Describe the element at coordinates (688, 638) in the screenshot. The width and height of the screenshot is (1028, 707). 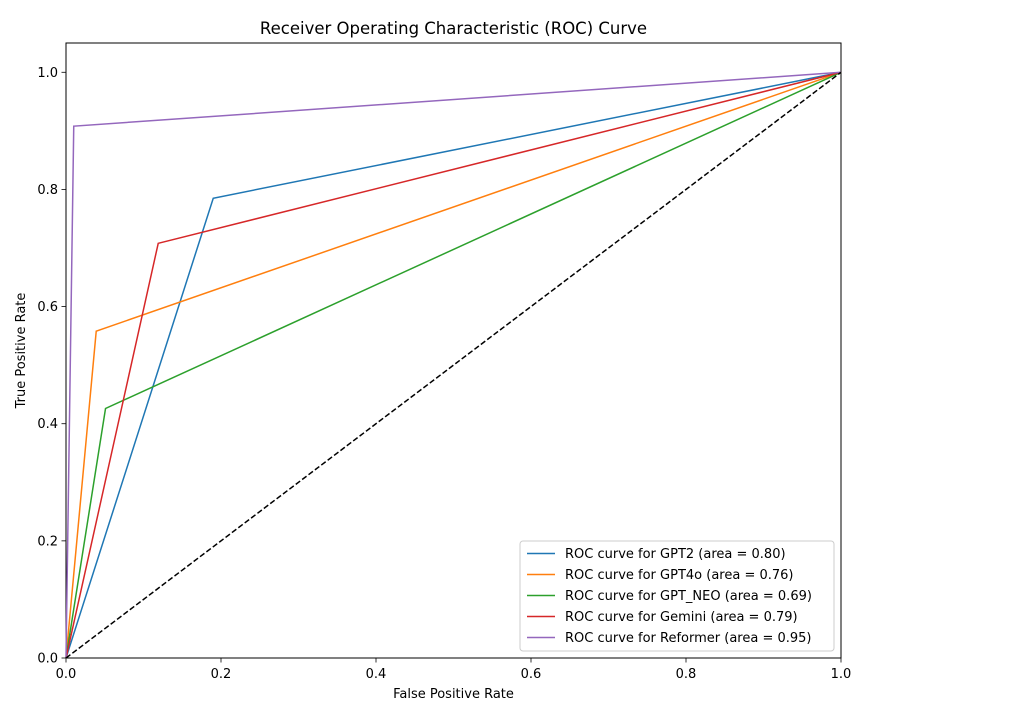
I see `legend-label-5: ROC curve for Reformer (area = 0.95)` at that location.